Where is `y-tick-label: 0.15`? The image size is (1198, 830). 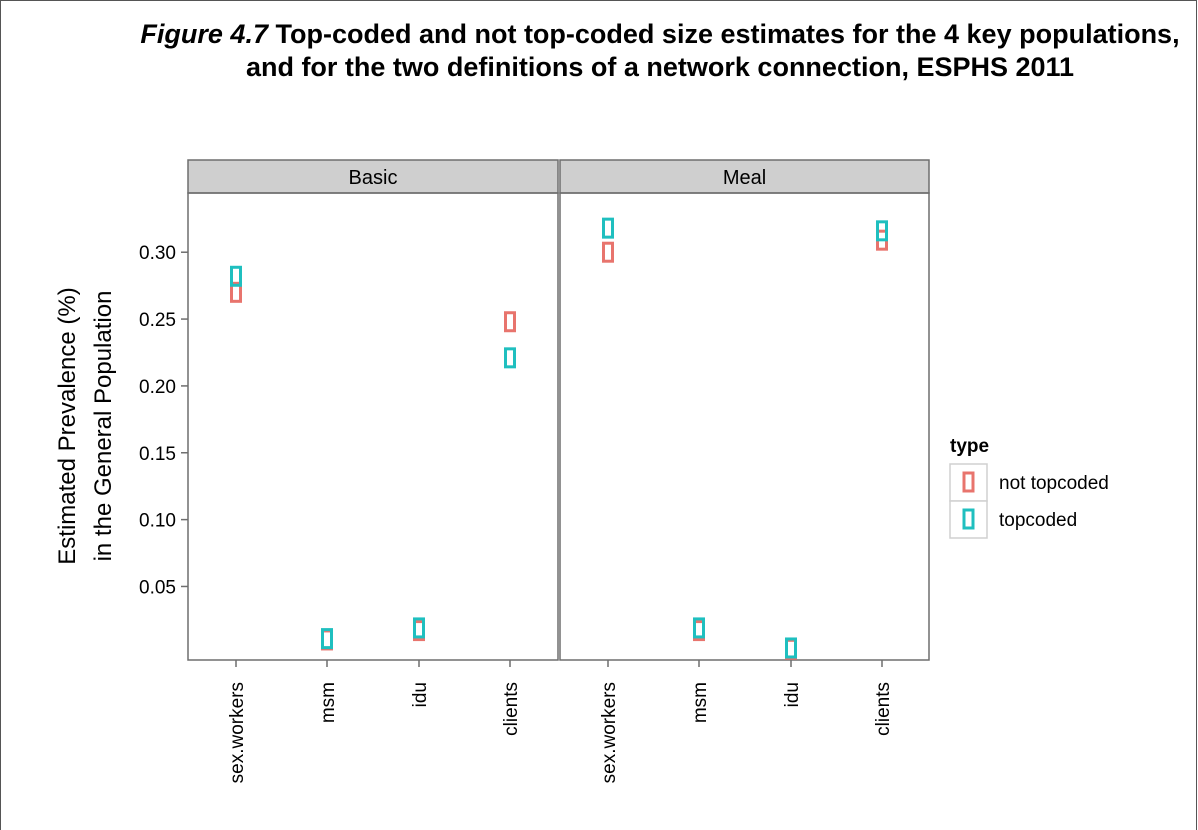
y-tick-label: 0.15 is located at coordinates (157, 454).